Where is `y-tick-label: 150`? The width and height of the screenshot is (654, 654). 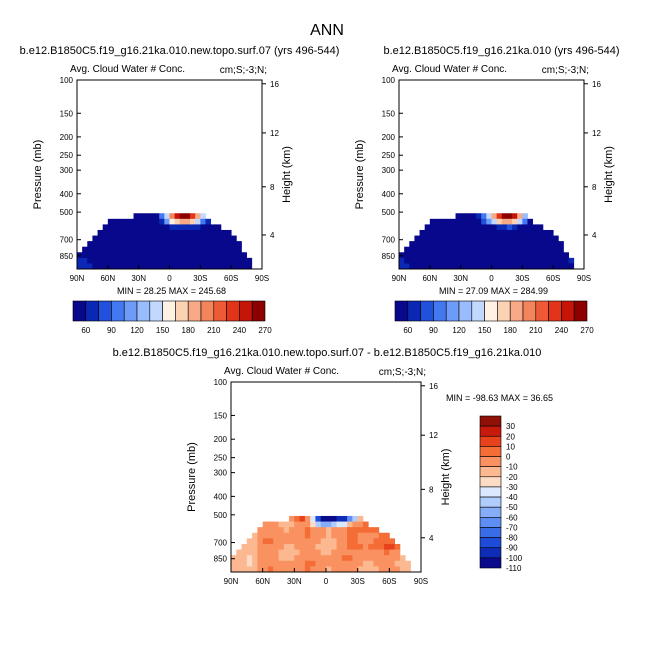
y-tick-label: 150 is located at coordinates (221, 415).